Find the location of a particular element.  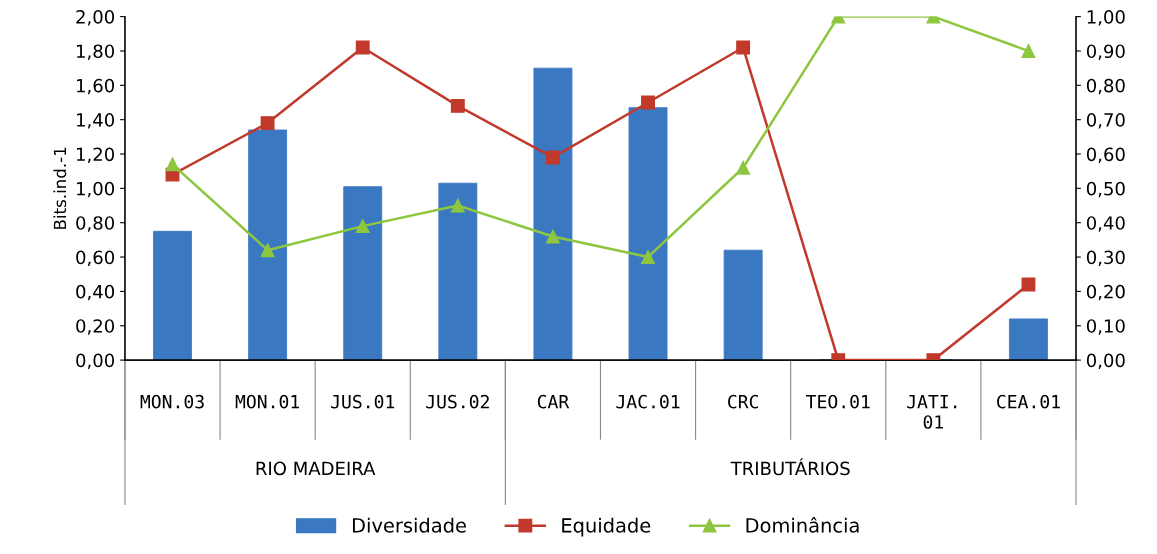

x-tick-label: CRC is located at coordinates (743, 401).